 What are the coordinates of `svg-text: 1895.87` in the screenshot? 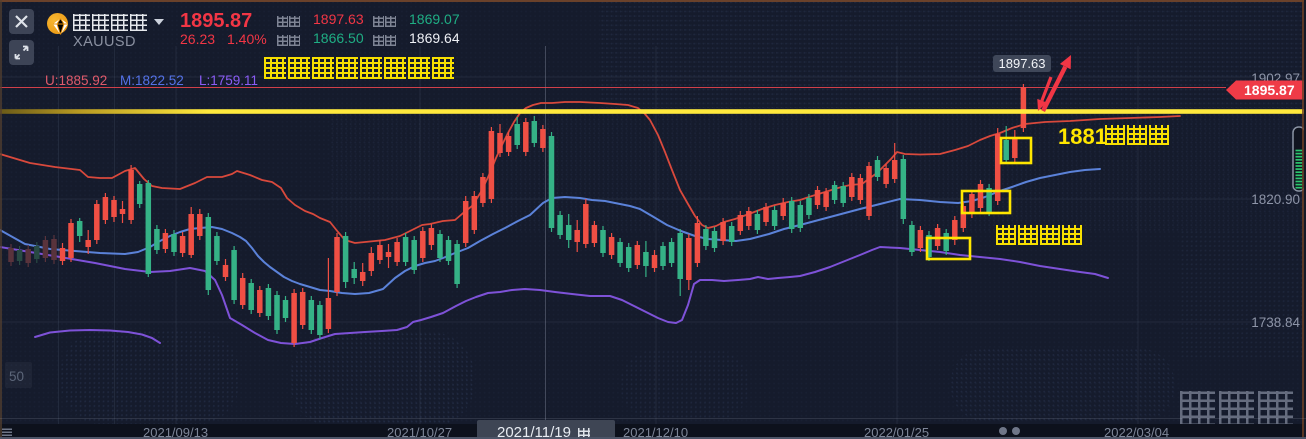 It's located at (1269, 90).